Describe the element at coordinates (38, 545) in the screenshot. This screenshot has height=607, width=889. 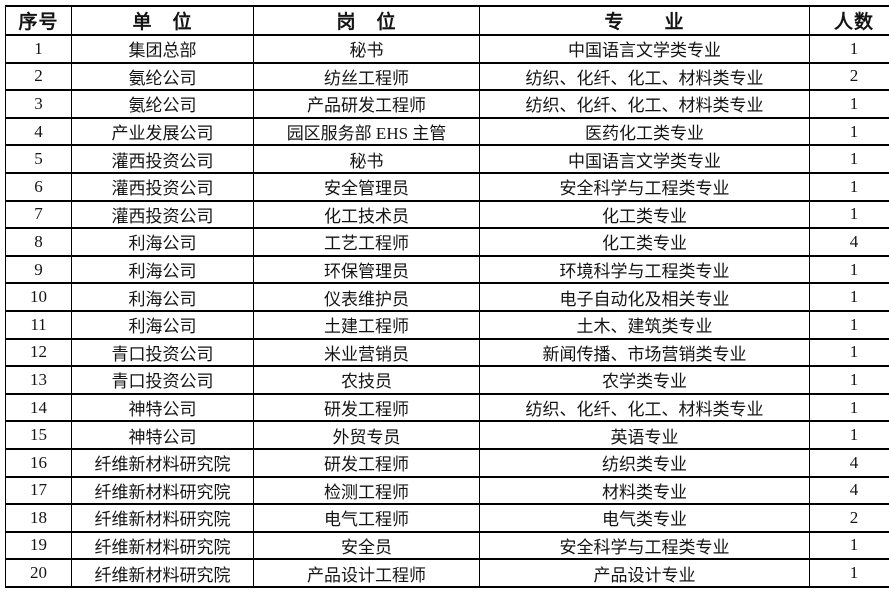
I see `cell-index: 19` at that location.